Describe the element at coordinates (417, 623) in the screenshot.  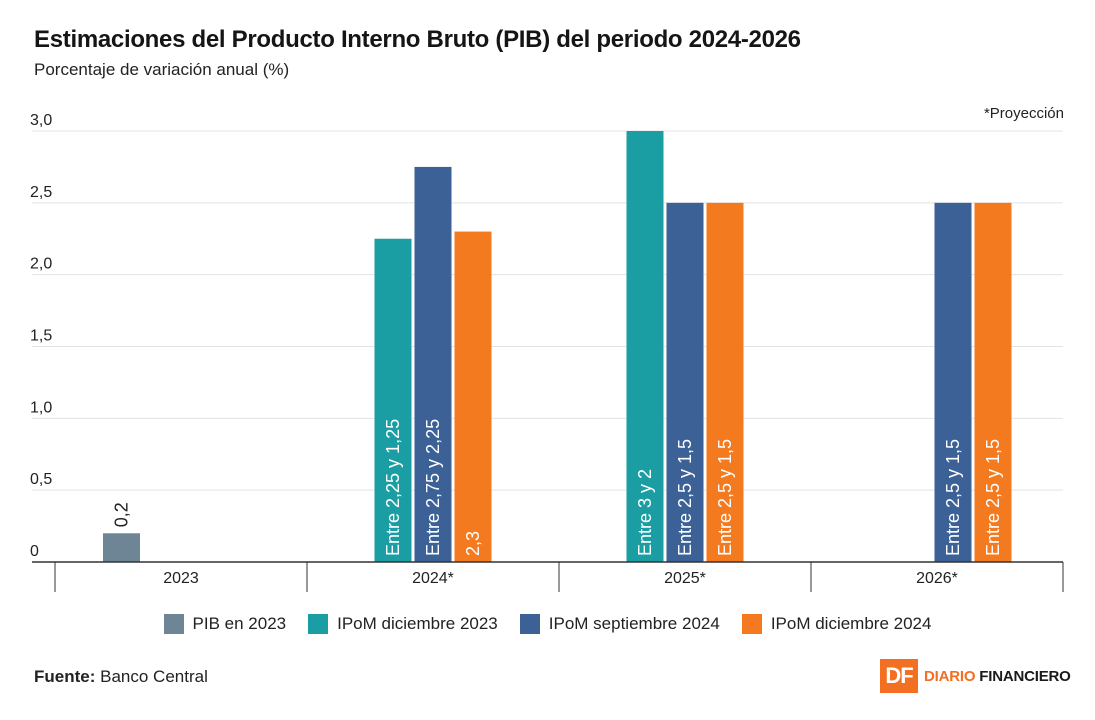
I see `legend-label: IPoM diciembre 2023` at that location.